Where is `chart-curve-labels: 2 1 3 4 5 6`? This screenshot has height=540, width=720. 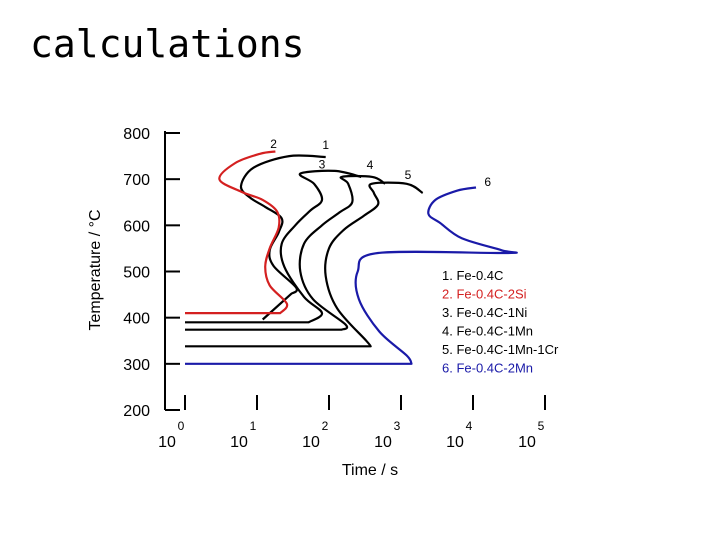 chart-curve-labels: 2 1 3 4 5 6 is located at coordinates (380, 163).